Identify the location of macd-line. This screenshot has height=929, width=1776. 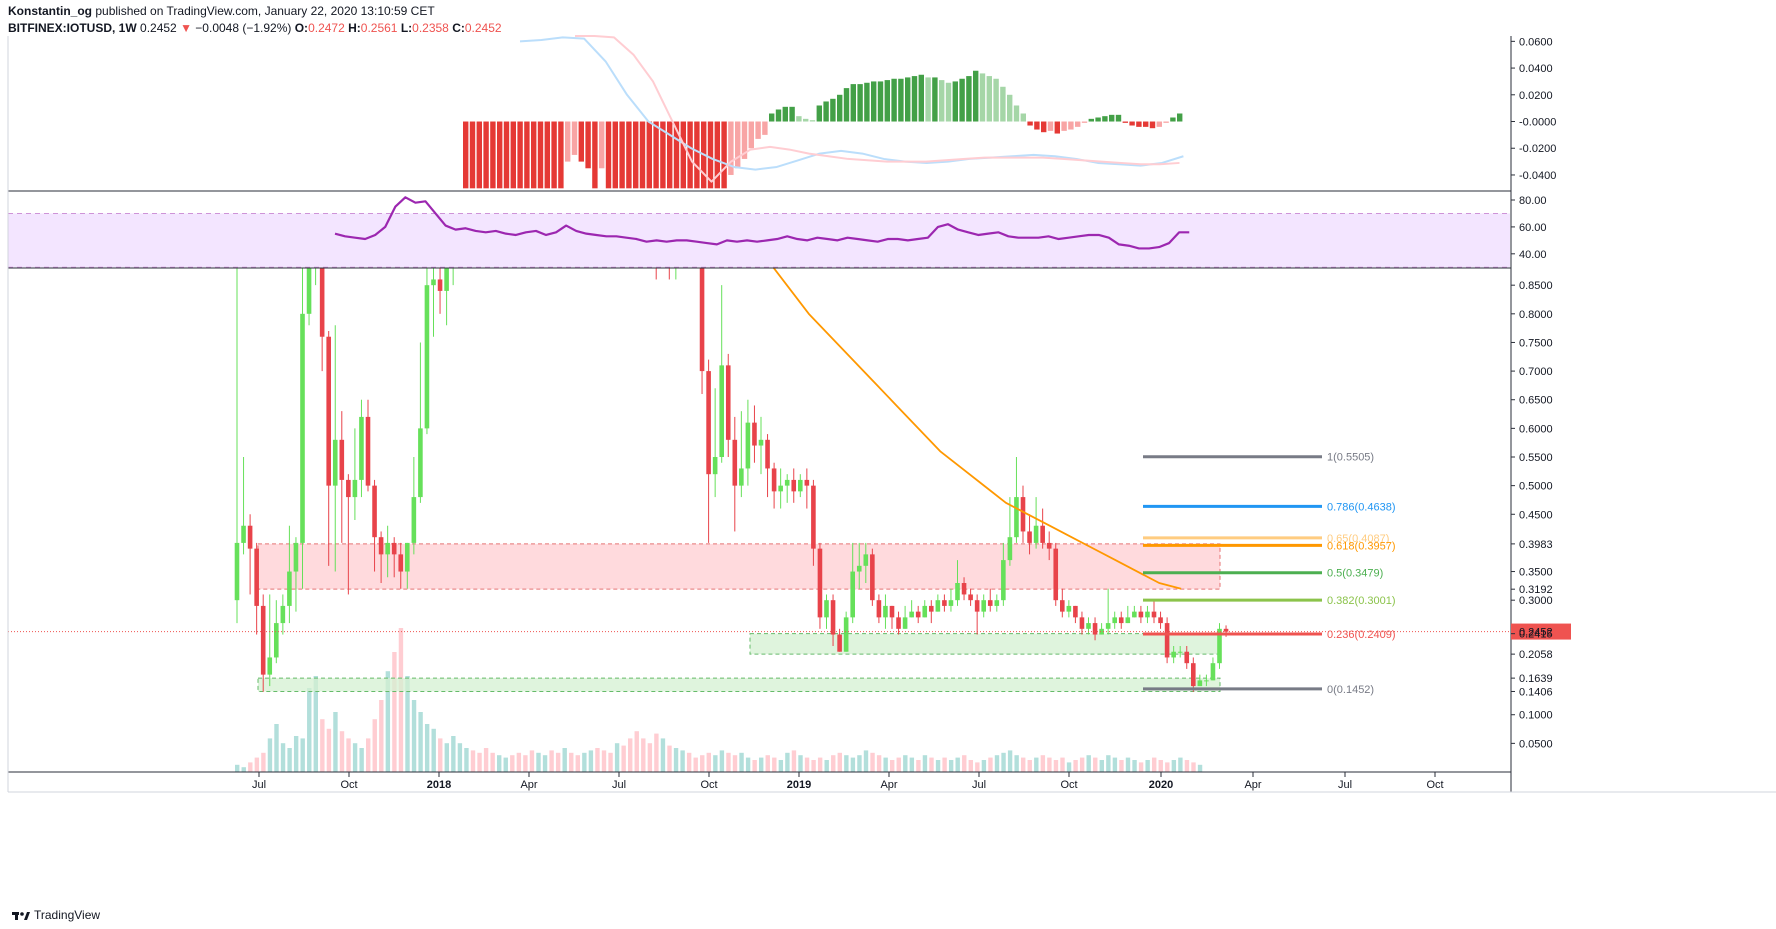
(851, 103).